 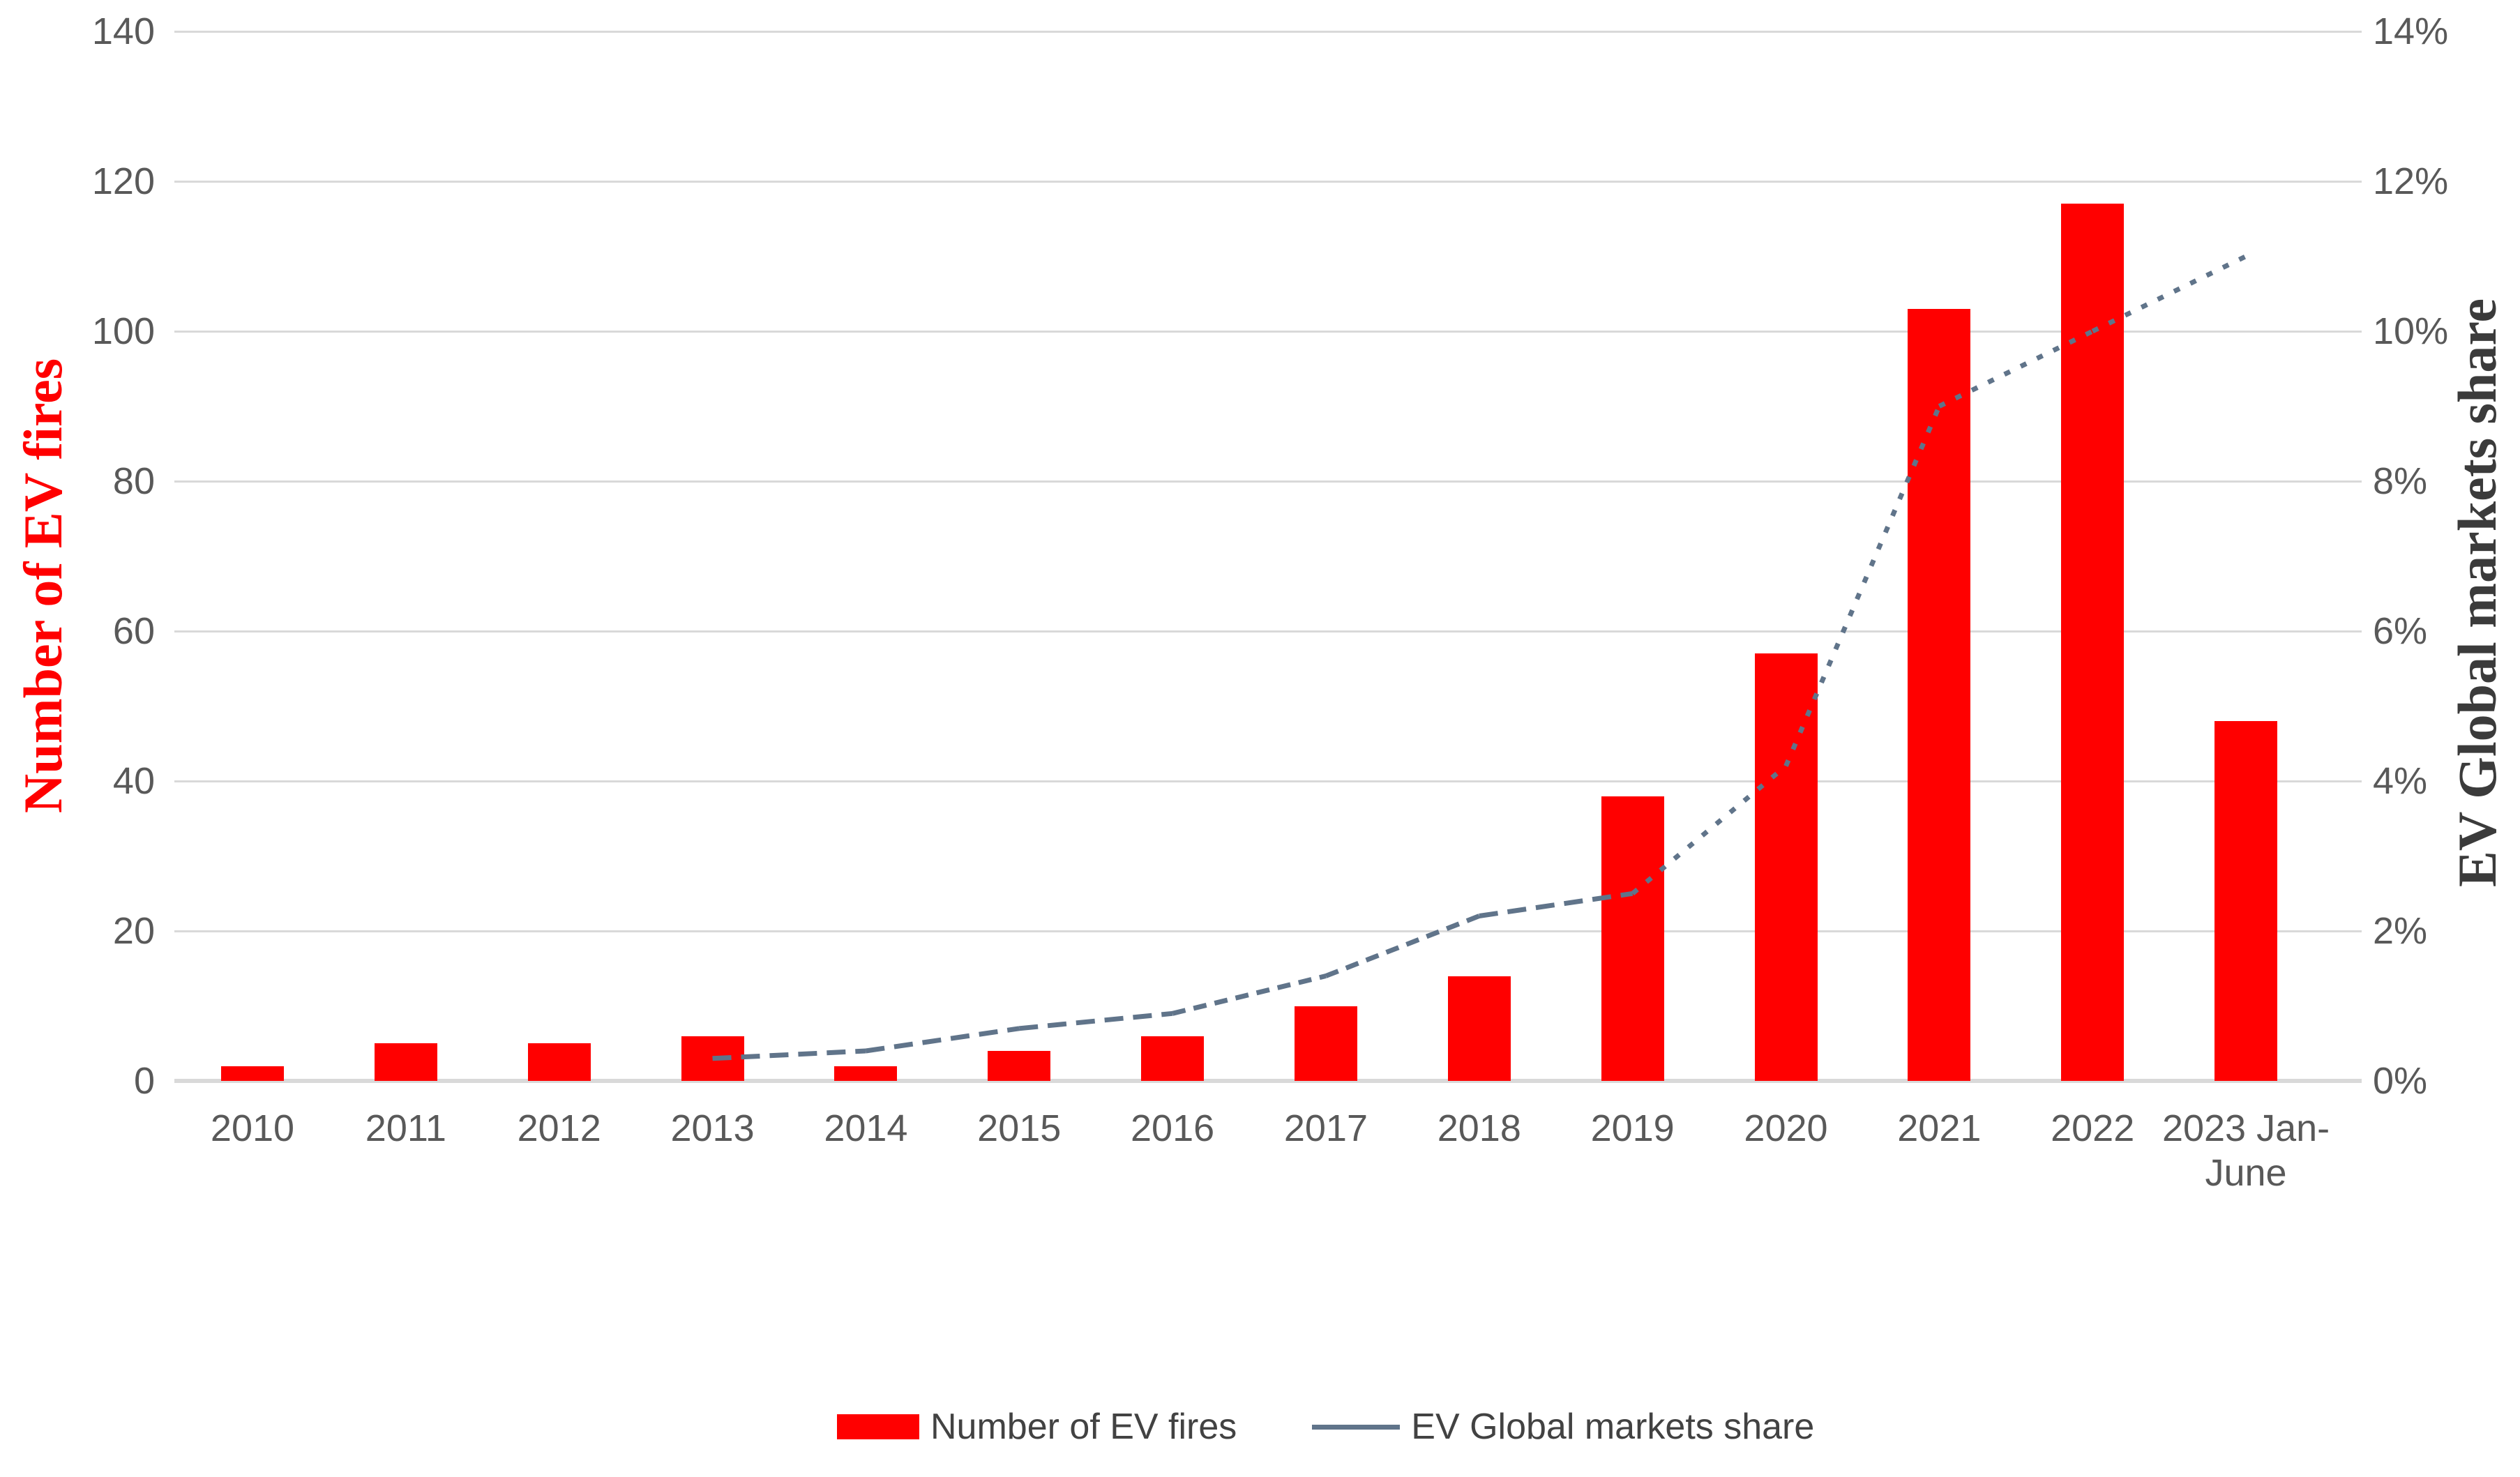 I want to click on bar-2012, so click(x=559, y=1062).